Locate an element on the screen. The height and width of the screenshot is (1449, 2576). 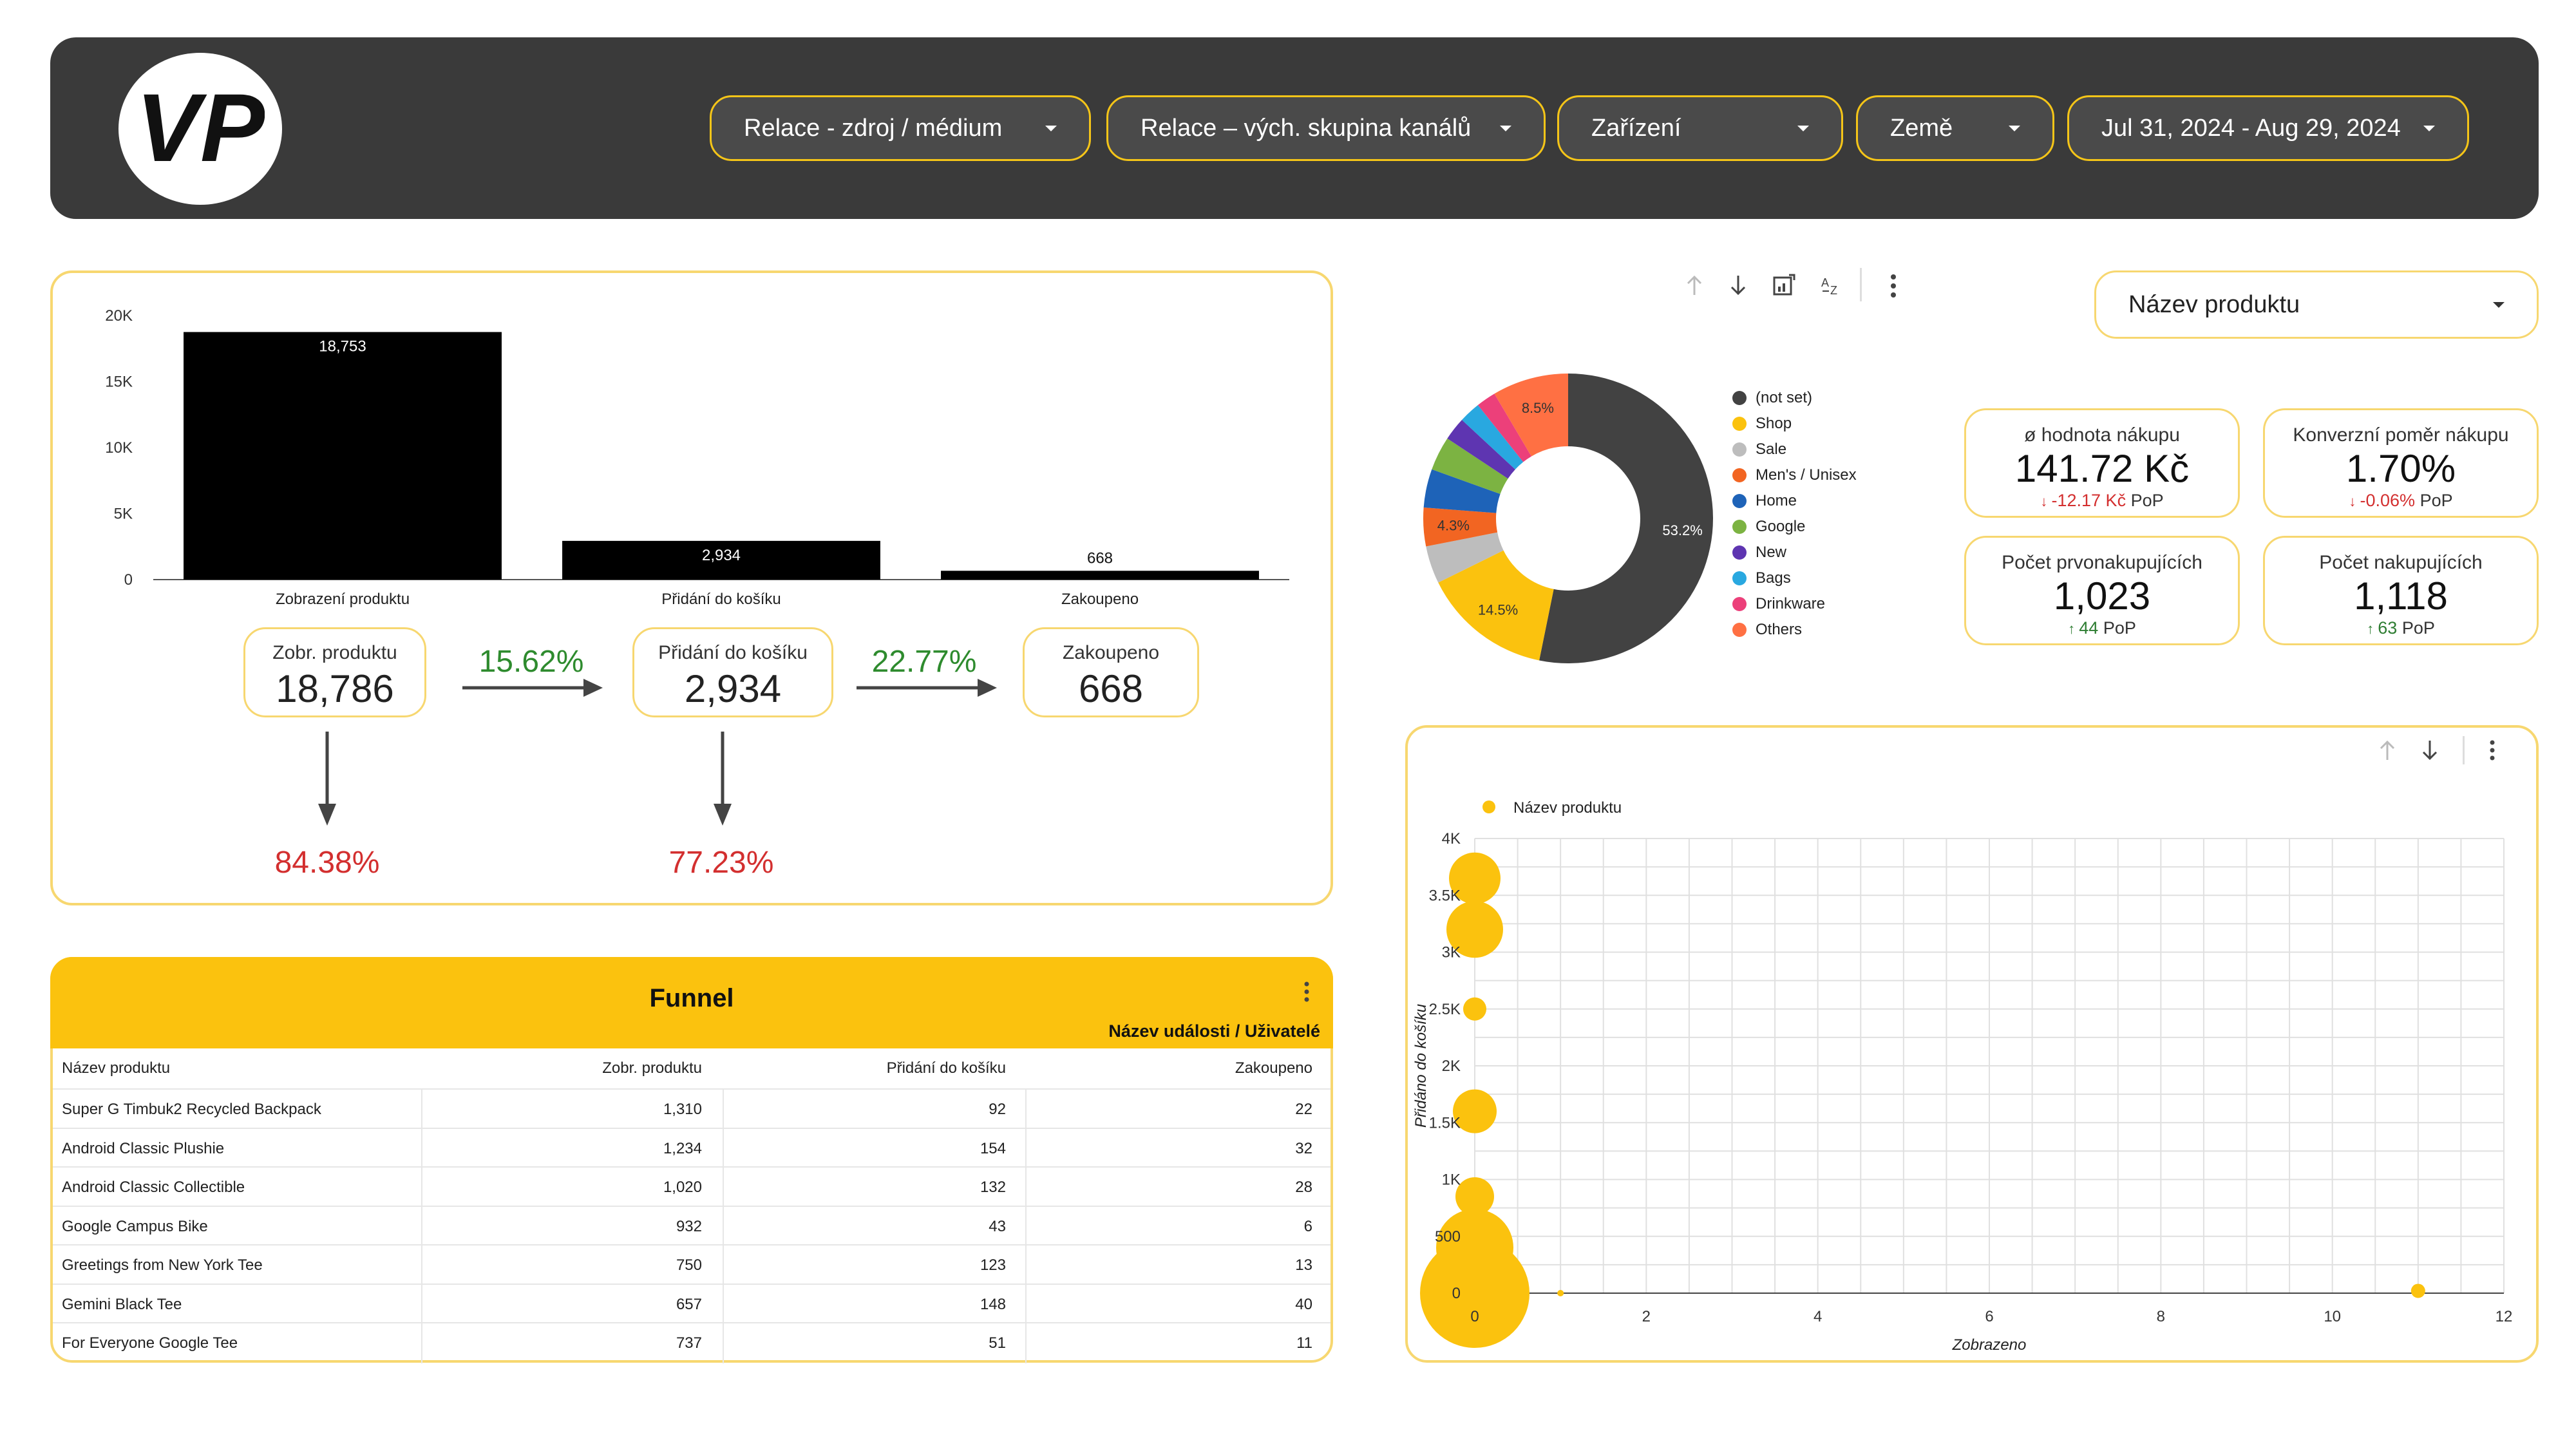
x-category-label: Zobrazení produktu is located at coordinates (343, 599).